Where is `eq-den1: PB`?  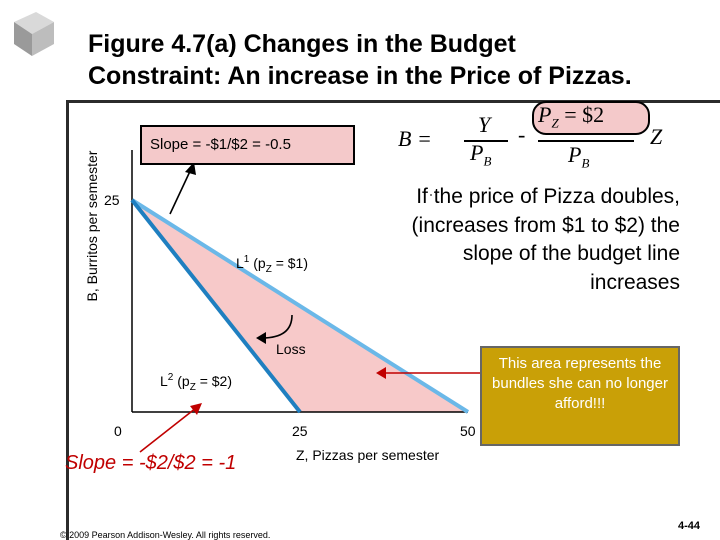 eq-den1: PB is located at coordinates (481, 154).